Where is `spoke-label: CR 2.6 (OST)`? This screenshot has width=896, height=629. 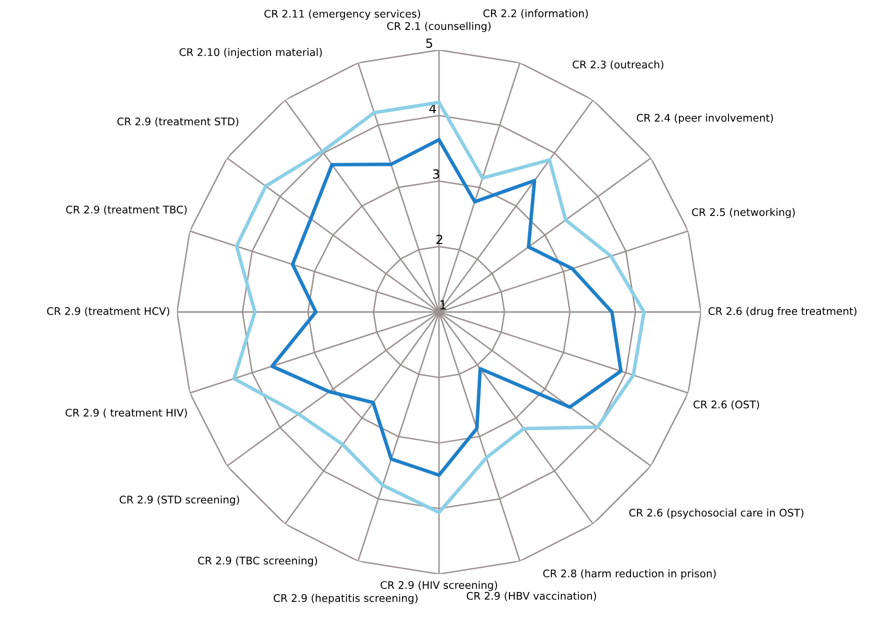 spoke-label: CR 2.6 (OST) is located at coordinates (727, 405).